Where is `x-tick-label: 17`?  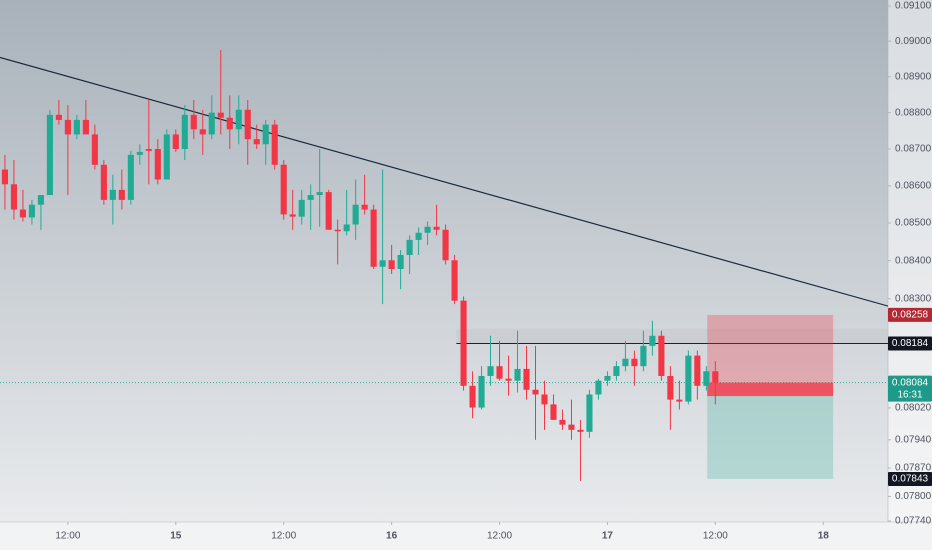 x-tick-label: 17 is located at coordinates (608, 536).